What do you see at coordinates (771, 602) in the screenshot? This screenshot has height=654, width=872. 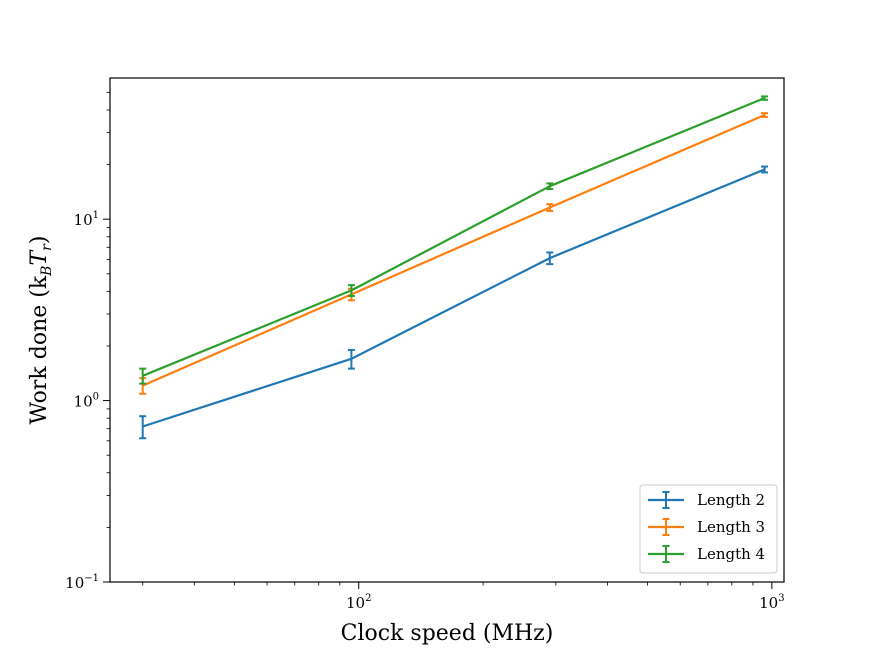 I see `x-tick-label: 10³` at bounding box center [771, 602].